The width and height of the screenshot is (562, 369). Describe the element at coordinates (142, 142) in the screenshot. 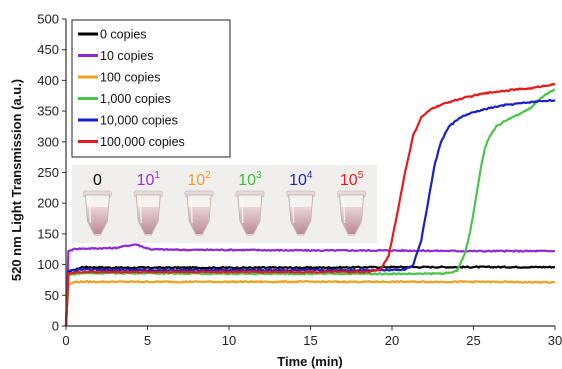

I see `legend-label: 100,000 copies` at that location.